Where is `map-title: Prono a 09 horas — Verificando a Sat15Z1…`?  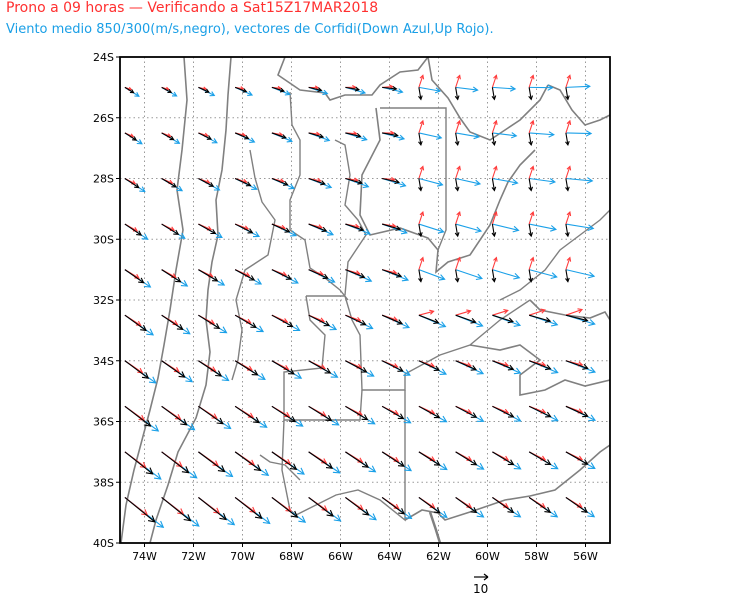
map-title: Prono a 09 horas — Verificando a Sat15Z1… is located at coordinates (192, 8).